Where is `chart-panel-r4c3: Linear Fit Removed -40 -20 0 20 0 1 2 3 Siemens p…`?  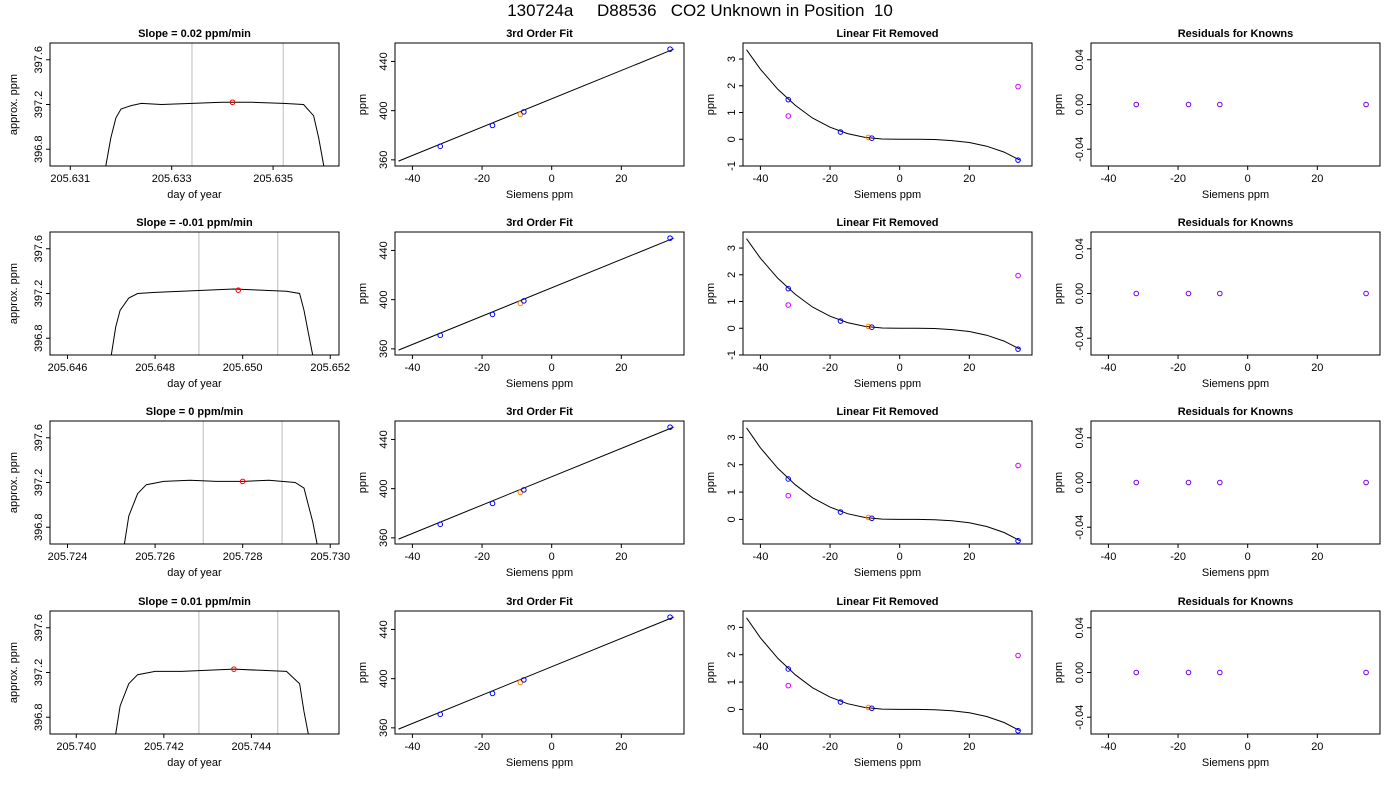
chart-panel-r4c3: Linear Fit Removed -40 -20 0 20 0 1 2 3 Siemens p… is located at coordinates (869, 682).